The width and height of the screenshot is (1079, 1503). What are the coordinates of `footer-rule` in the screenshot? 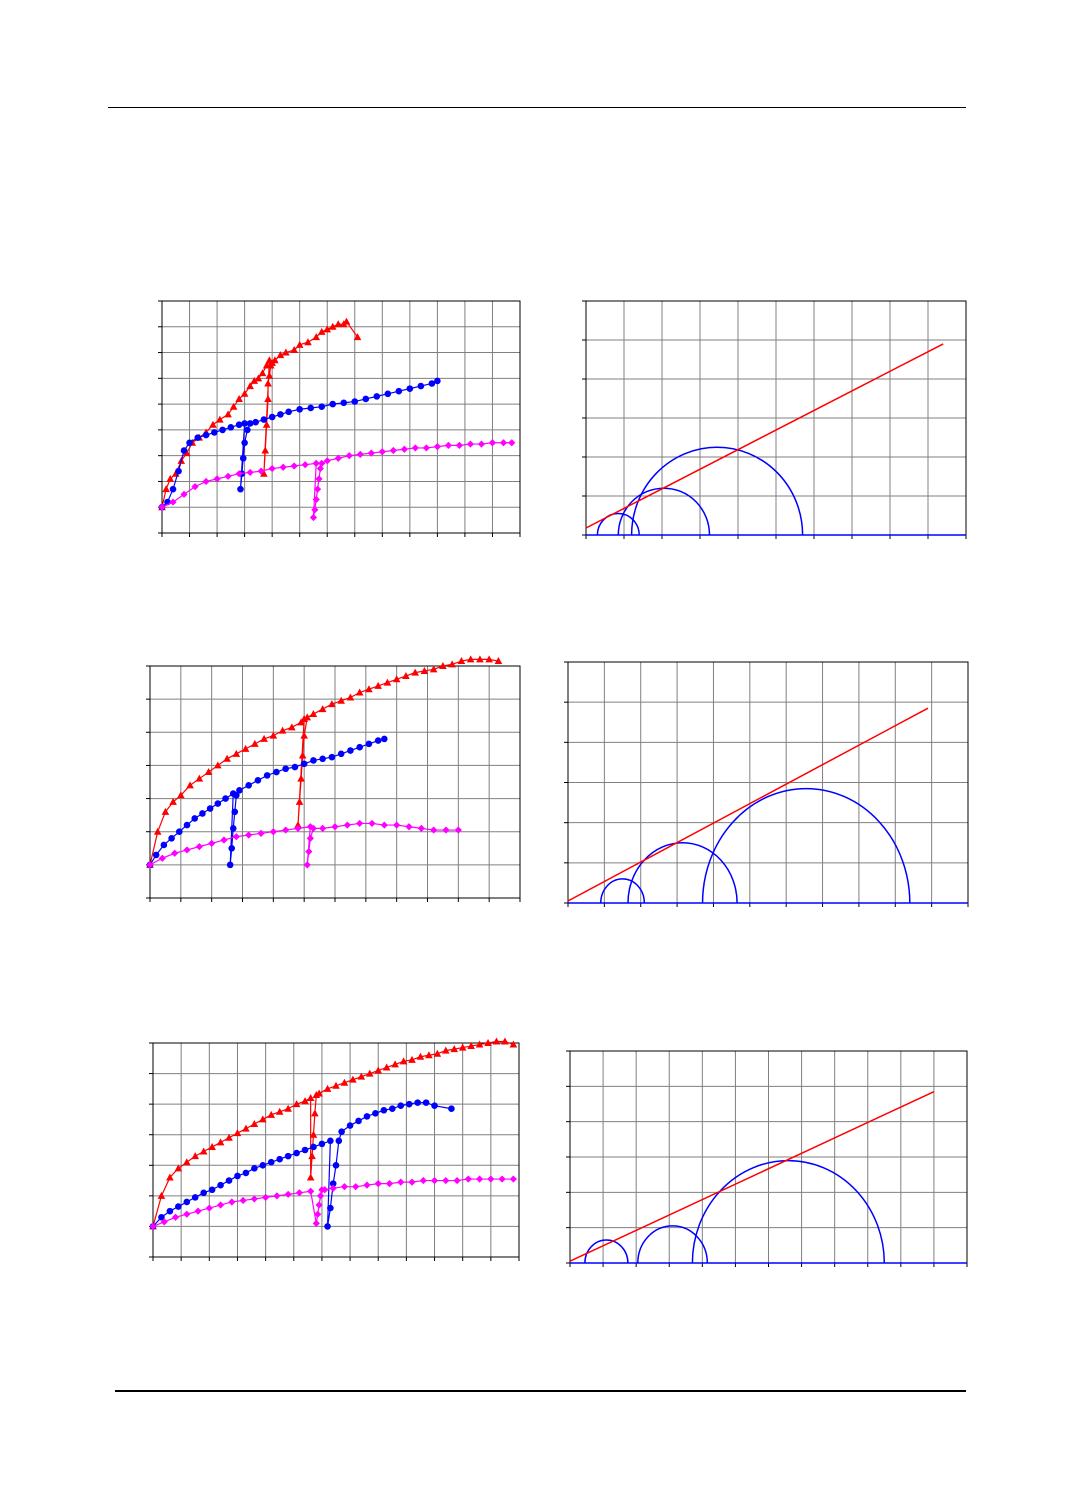 It's located at (540, 1391).